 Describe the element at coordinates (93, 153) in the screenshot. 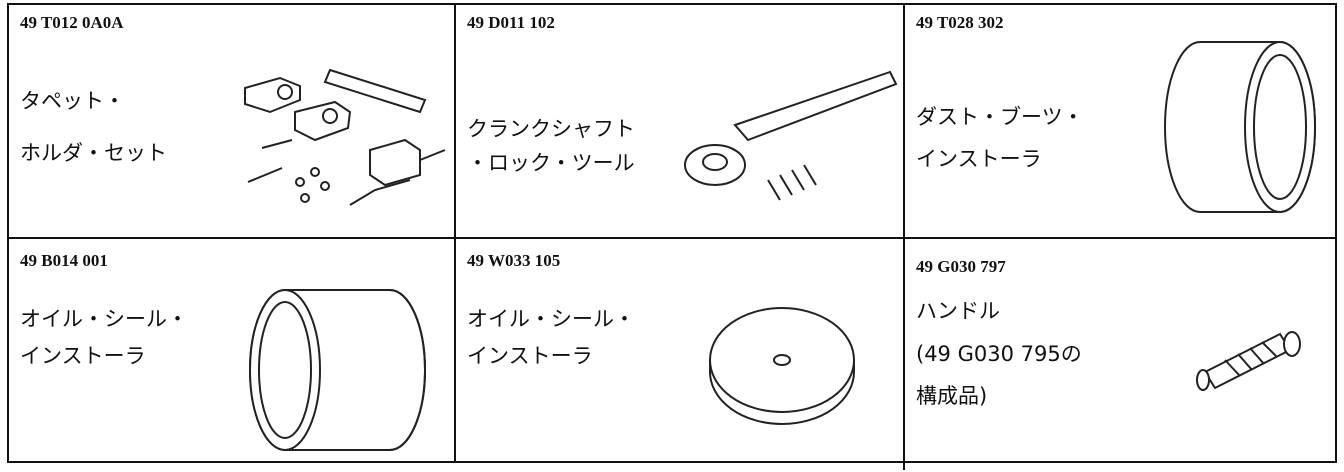

I see `tool-name: ホルダ・セット` at that location.